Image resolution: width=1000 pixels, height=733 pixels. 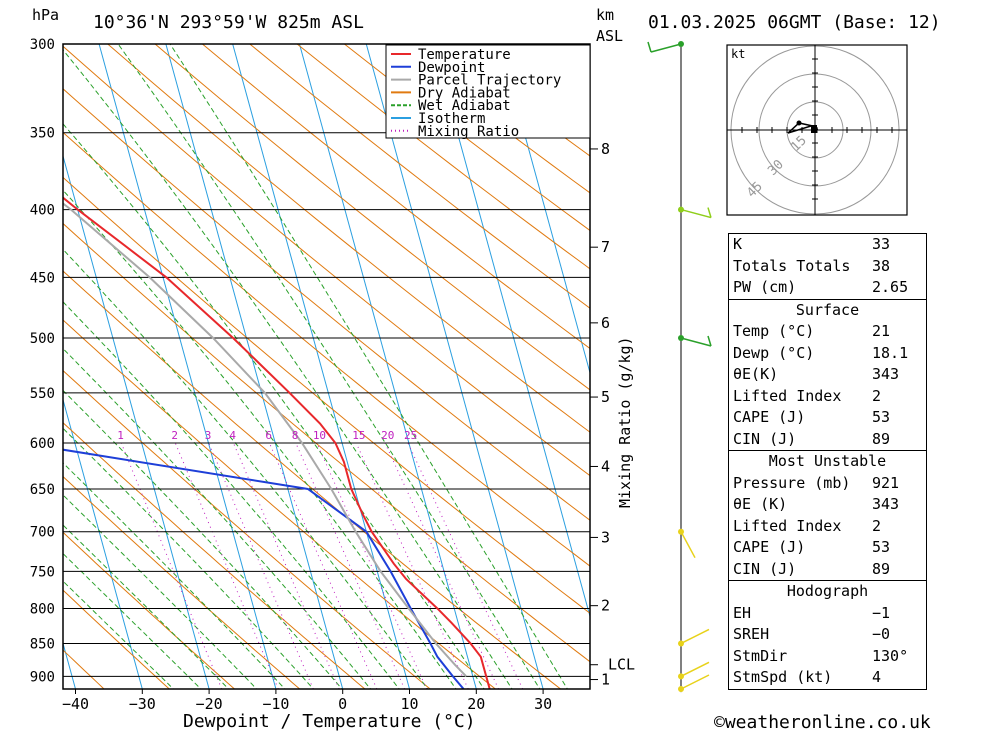 What do you see at coordinates (765, 438) in the screenshot?
I see `index-label: CIN (J)` at bounding box center [765, 438].